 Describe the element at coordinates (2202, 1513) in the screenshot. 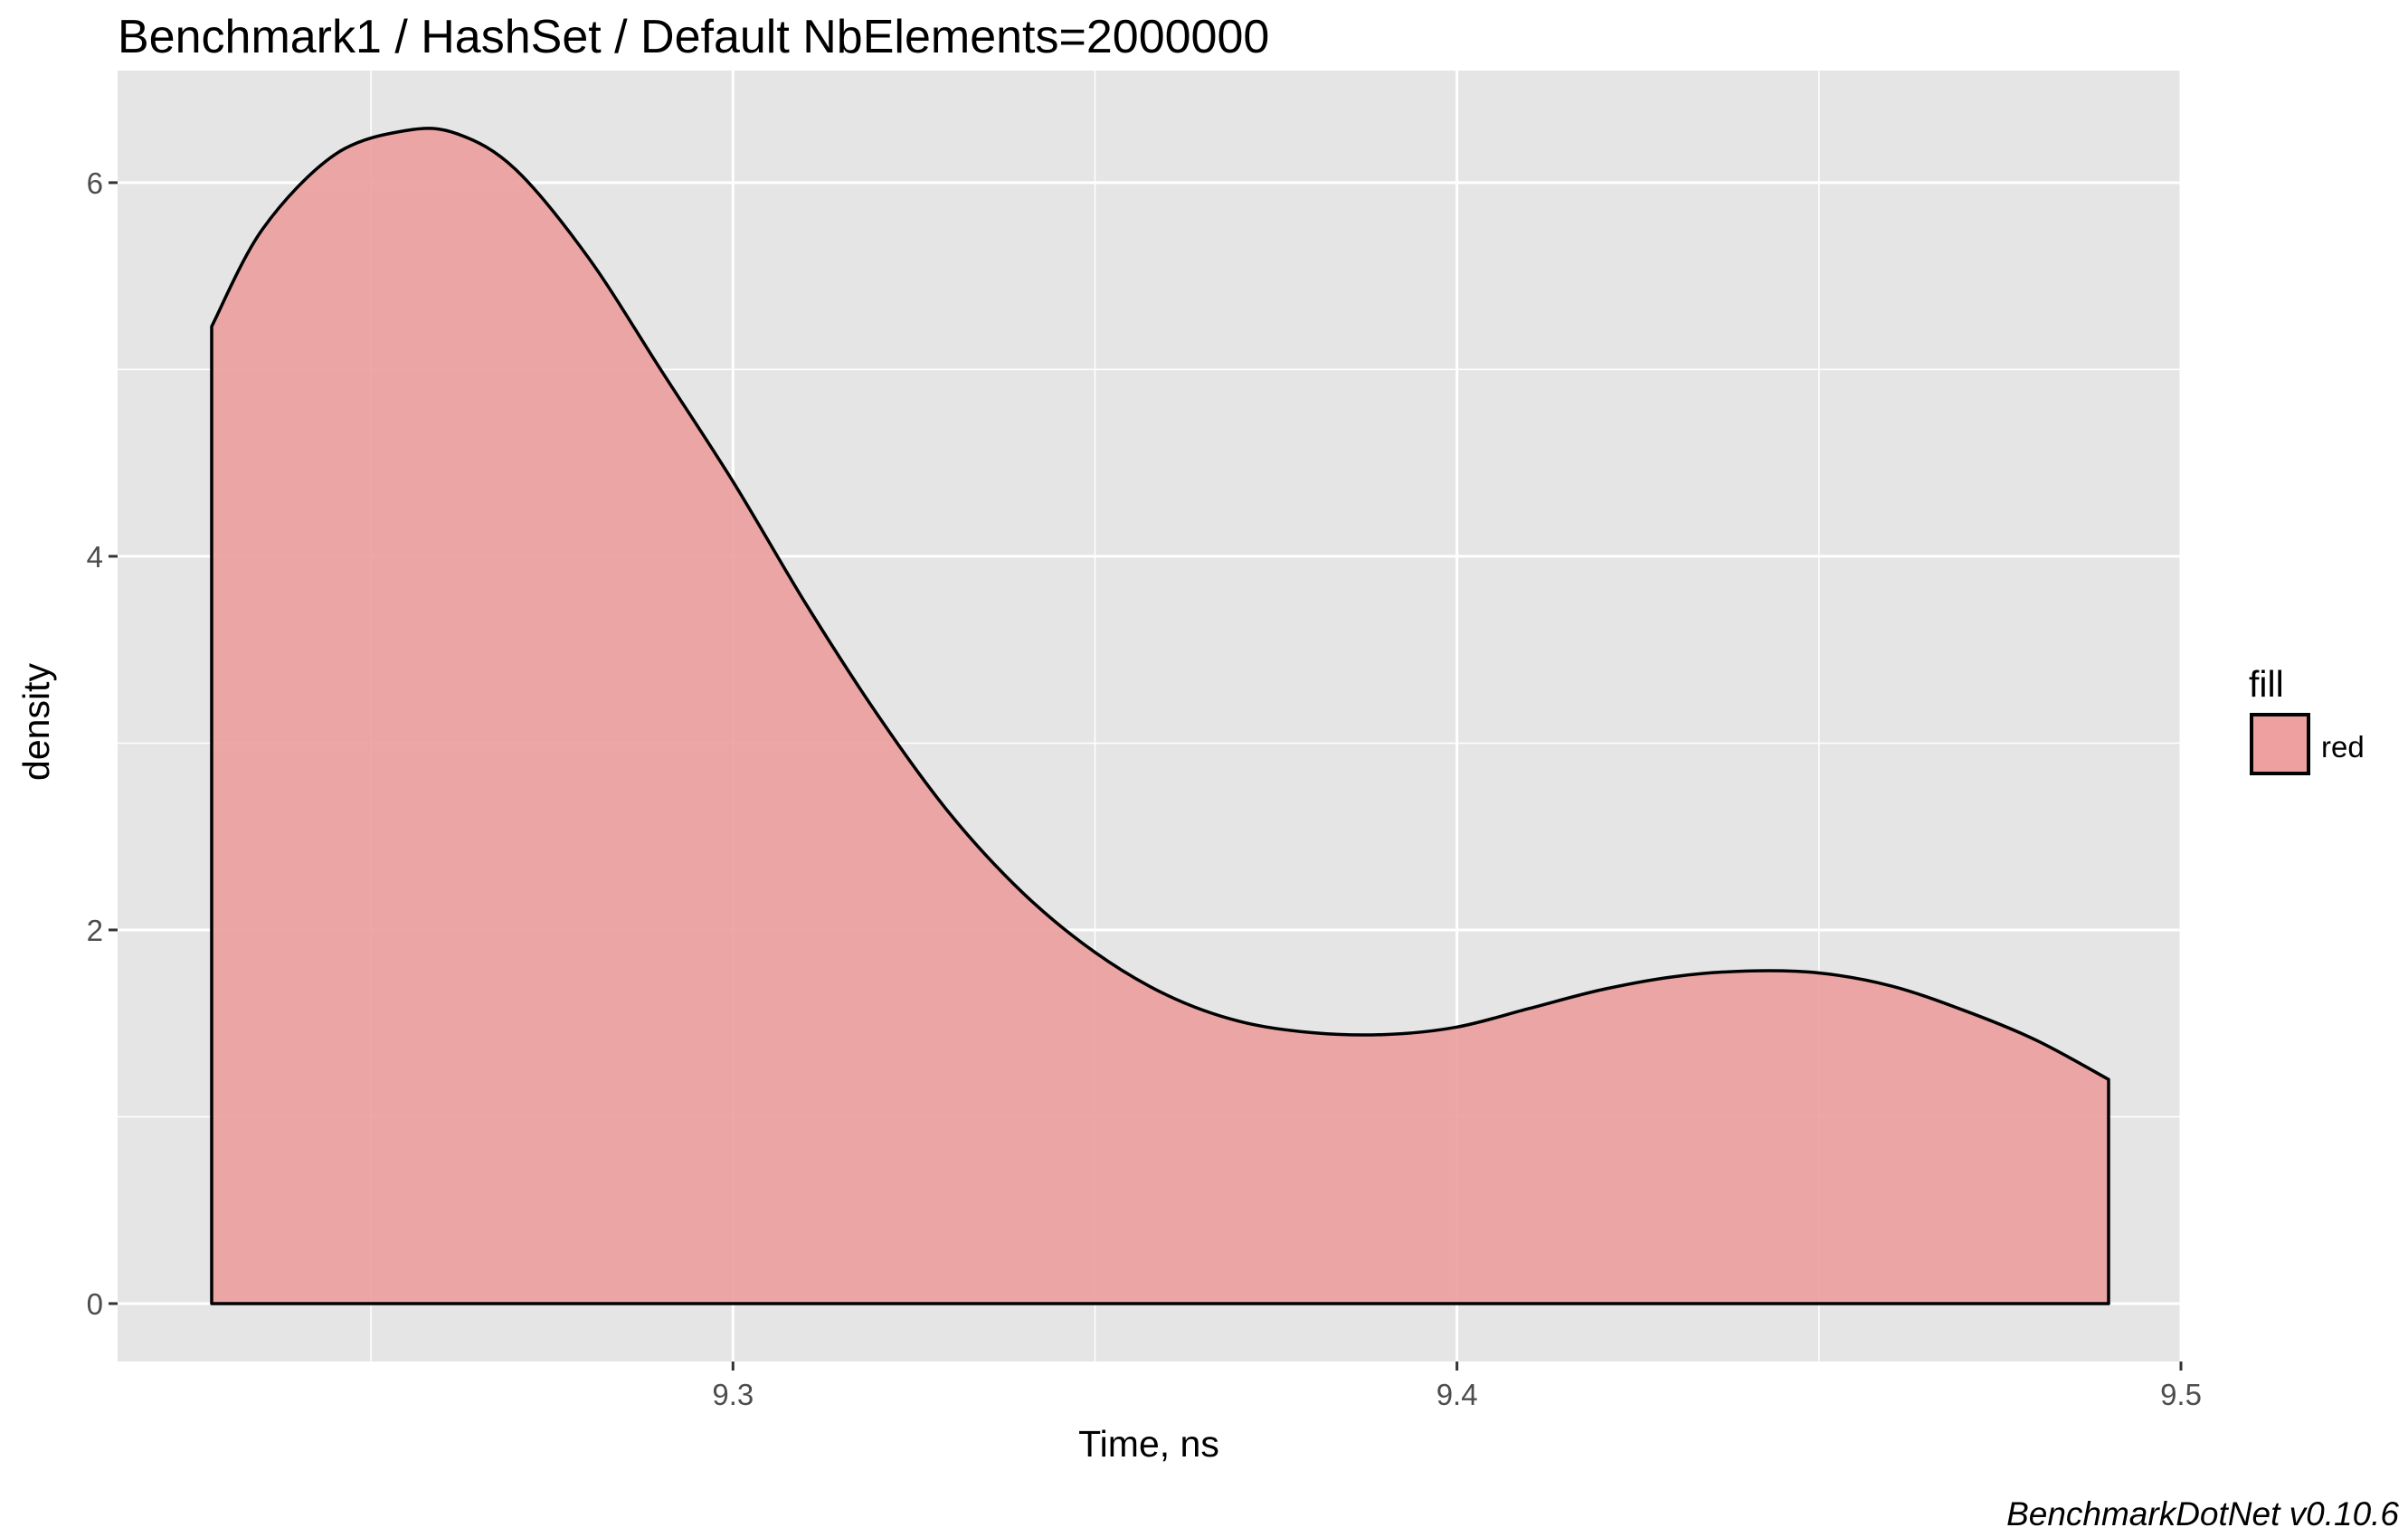

I see `caption: BenchmarkDotNet v0.10.6` at that location.